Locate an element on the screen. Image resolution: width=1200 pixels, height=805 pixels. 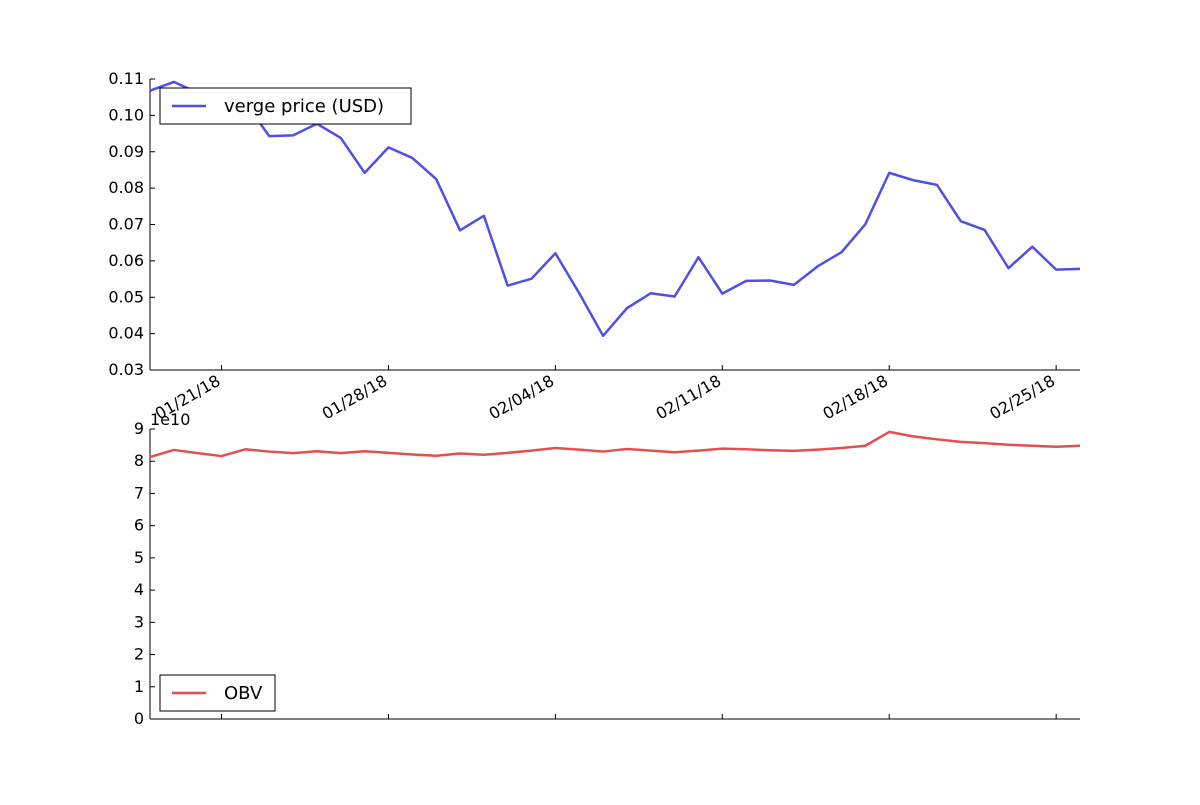
y-tick-label: 0.03 is located at coordinates (126, 369).